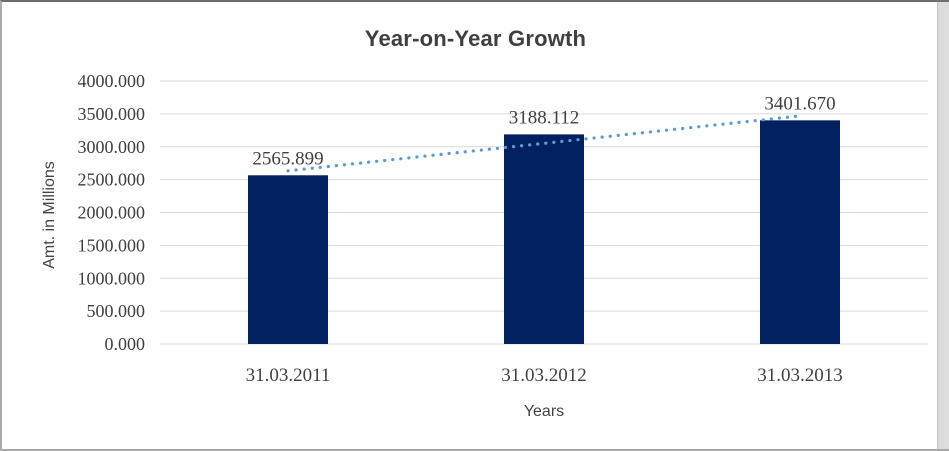 This screenshot has height=451, width=949. Describe the element at coordinates (112, 114) in the screenshot. I see `y-tick-label: 3500.000` at that location.